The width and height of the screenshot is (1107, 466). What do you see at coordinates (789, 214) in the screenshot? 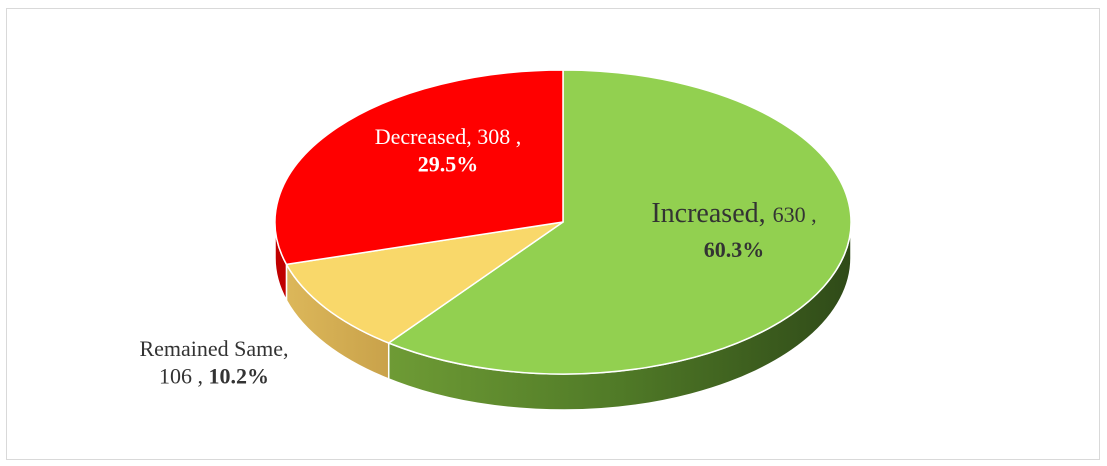
I see `label-value: 630` at bounding box center [789, 214].